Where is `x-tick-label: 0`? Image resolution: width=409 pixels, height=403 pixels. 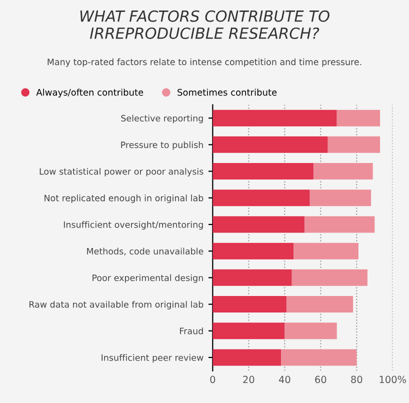
x-tick-label: 0 is located at coordinates (213, 380).